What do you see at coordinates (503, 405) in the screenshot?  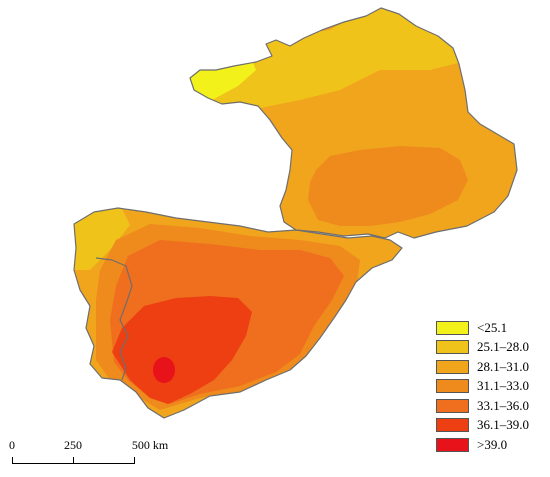 I see `legend-label: 33.1–36.0` at bounding box center [503, 405].